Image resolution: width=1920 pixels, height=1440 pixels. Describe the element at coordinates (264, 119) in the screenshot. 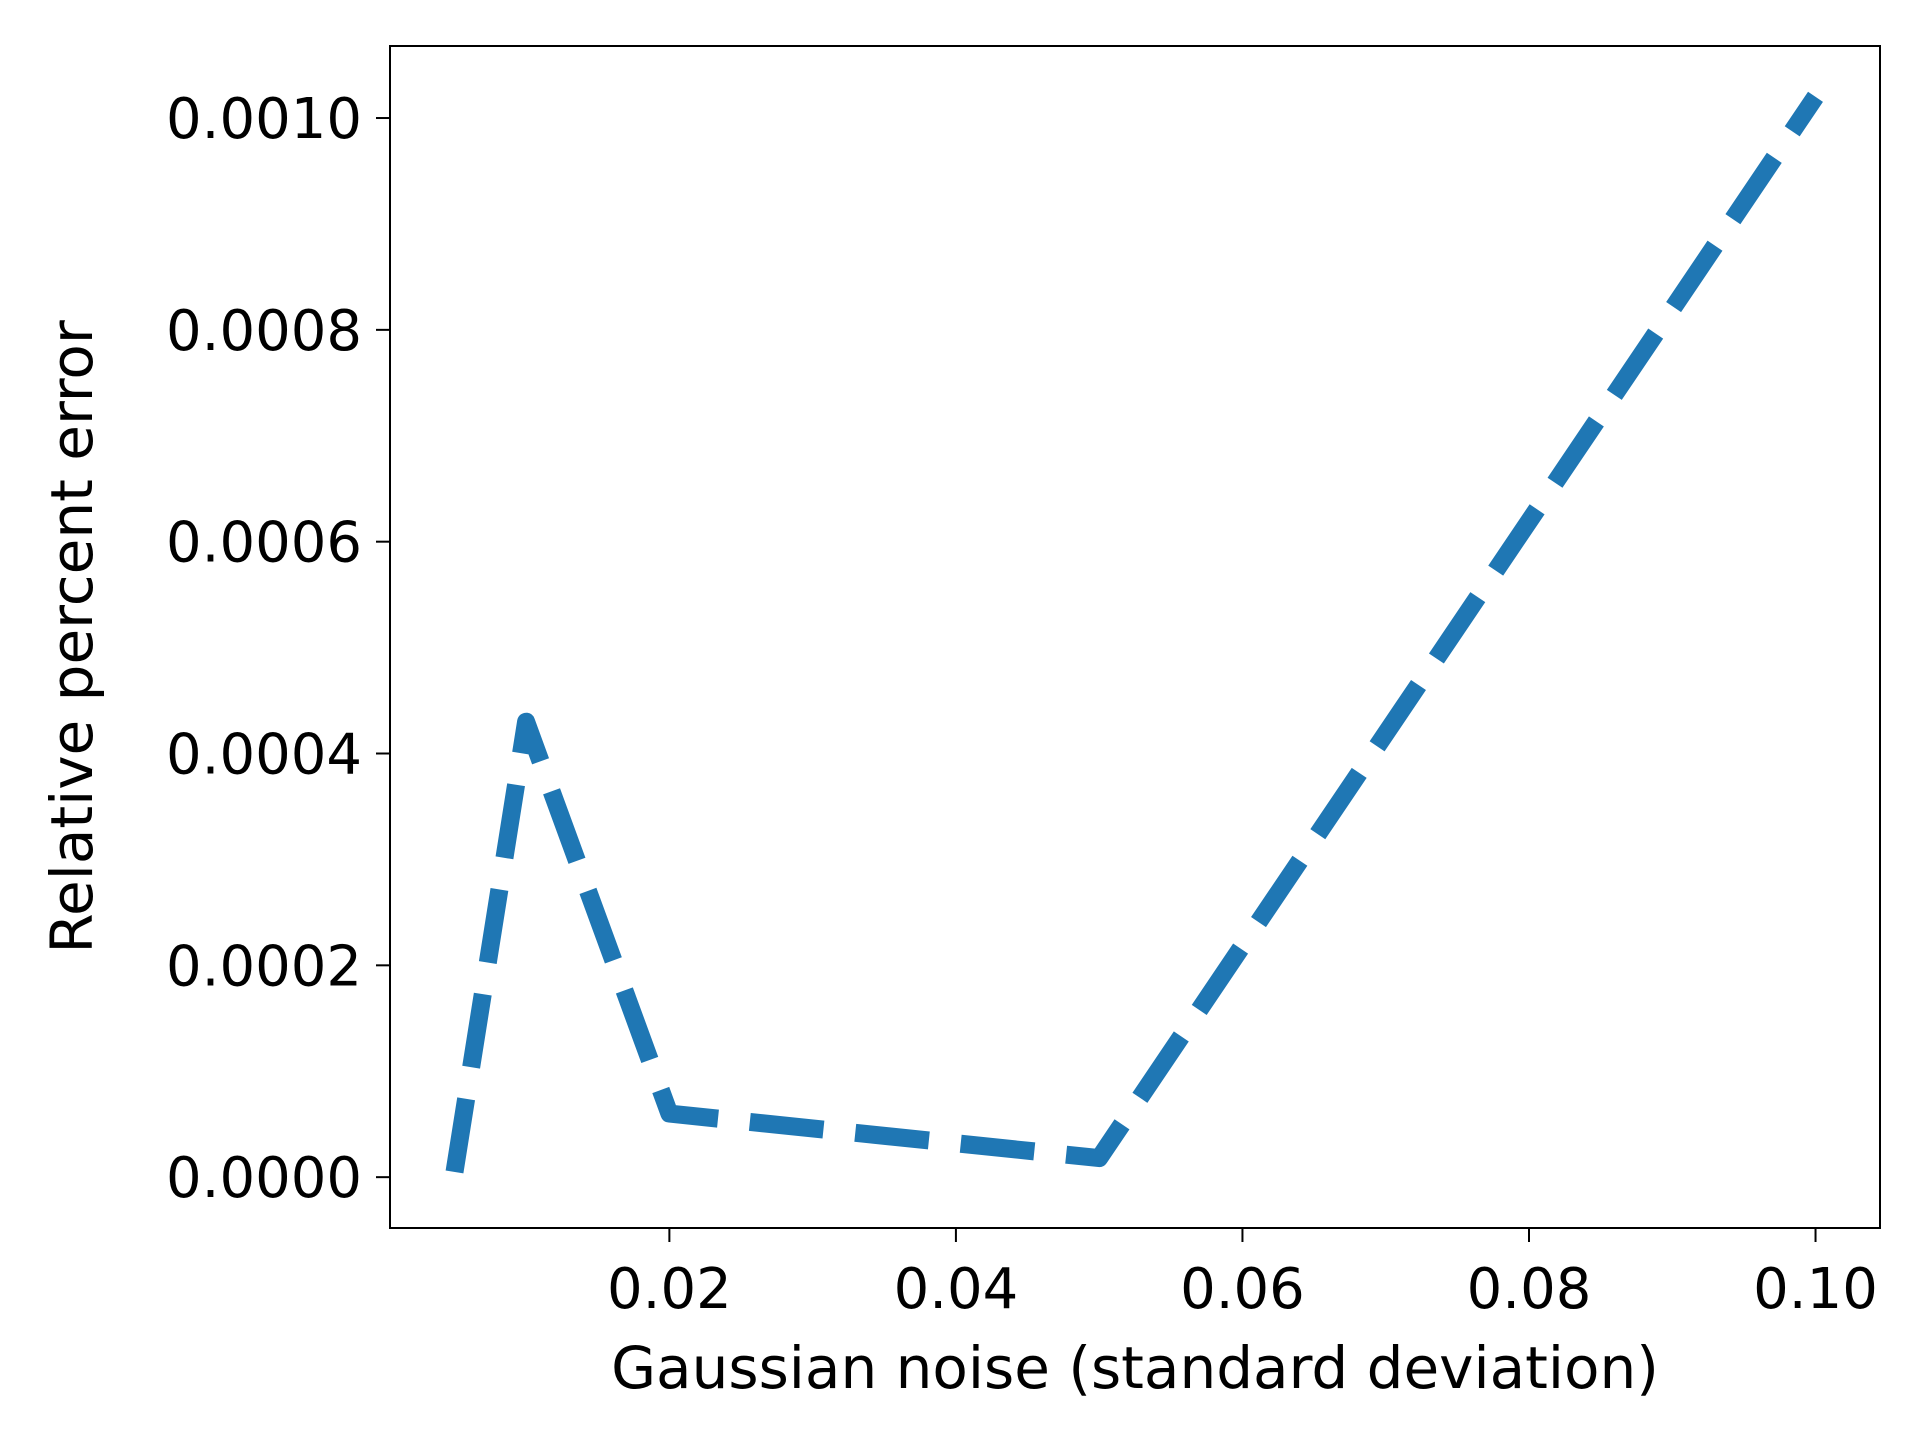

I see `y-tick-label: 0.0010` at that location.